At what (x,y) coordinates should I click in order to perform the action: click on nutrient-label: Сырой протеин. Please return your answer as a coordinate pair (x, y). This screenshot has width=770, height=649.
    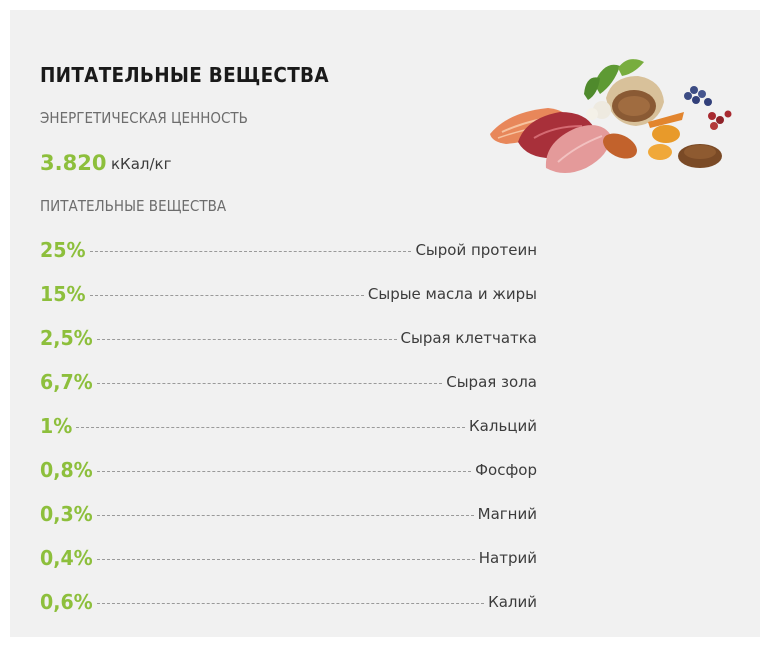
    Looking at the image, I should click on (476, 250).